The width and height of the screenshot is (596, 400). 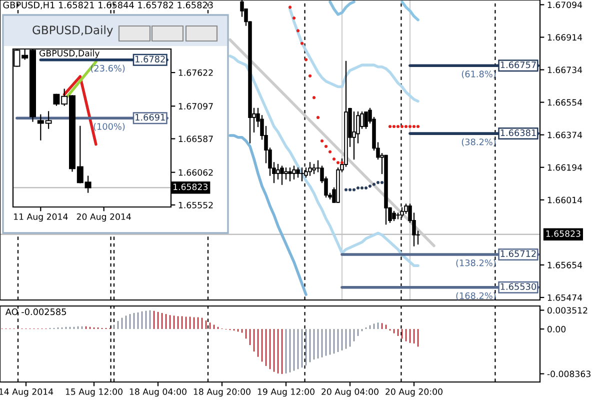 What do you see at coordinates (94, 392) in the screenshot?
I see `x-tick-label: 15 Aug 12:00` at bounding box center [94, 392].